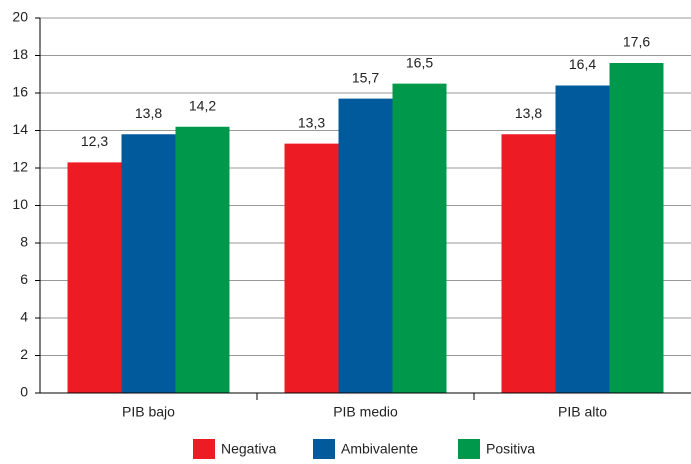 The image size is (691, 464). What do you see at coordinates (24, 317) in the screenshot?
I see `y-tick-label: 4` at bounding box center [24, 317].